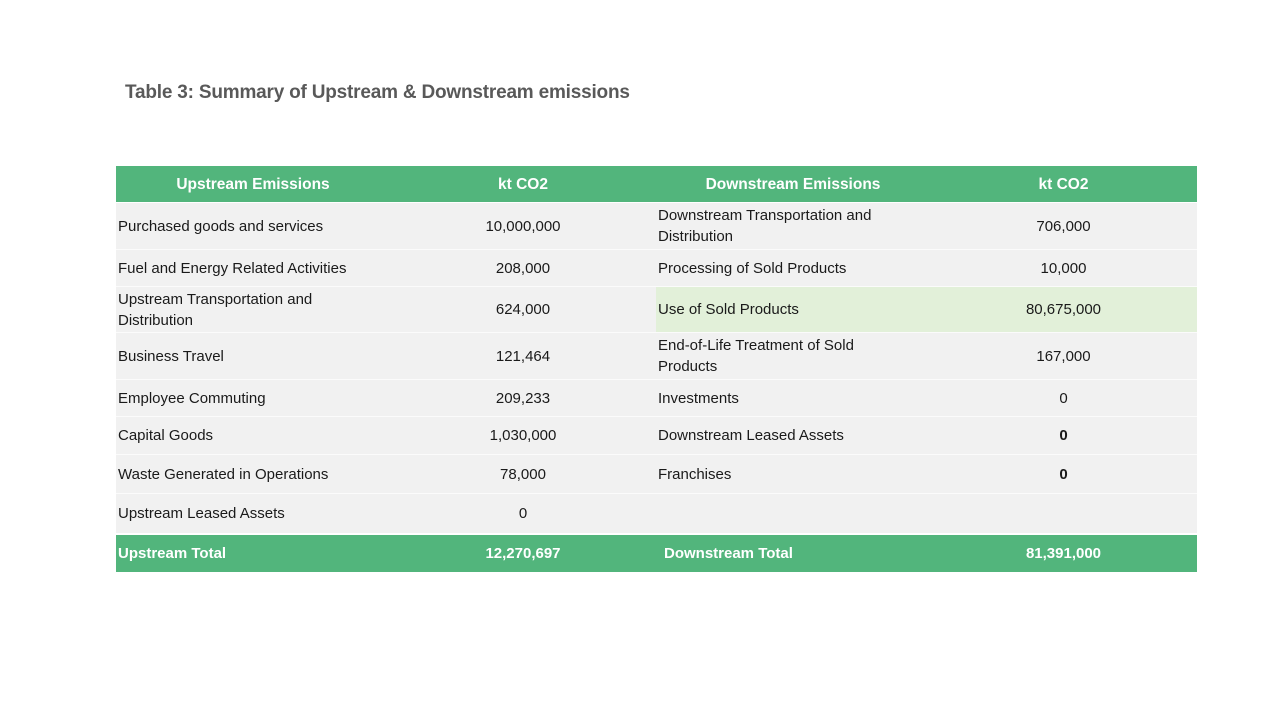 Image resolution: width=1280 pixels, height=720 pixels. What do you see at coordinates (215, 309) in the screenshot?
I see `upstream-category: Upstream Transportation and Distribution` at bounding box center [215, 309].